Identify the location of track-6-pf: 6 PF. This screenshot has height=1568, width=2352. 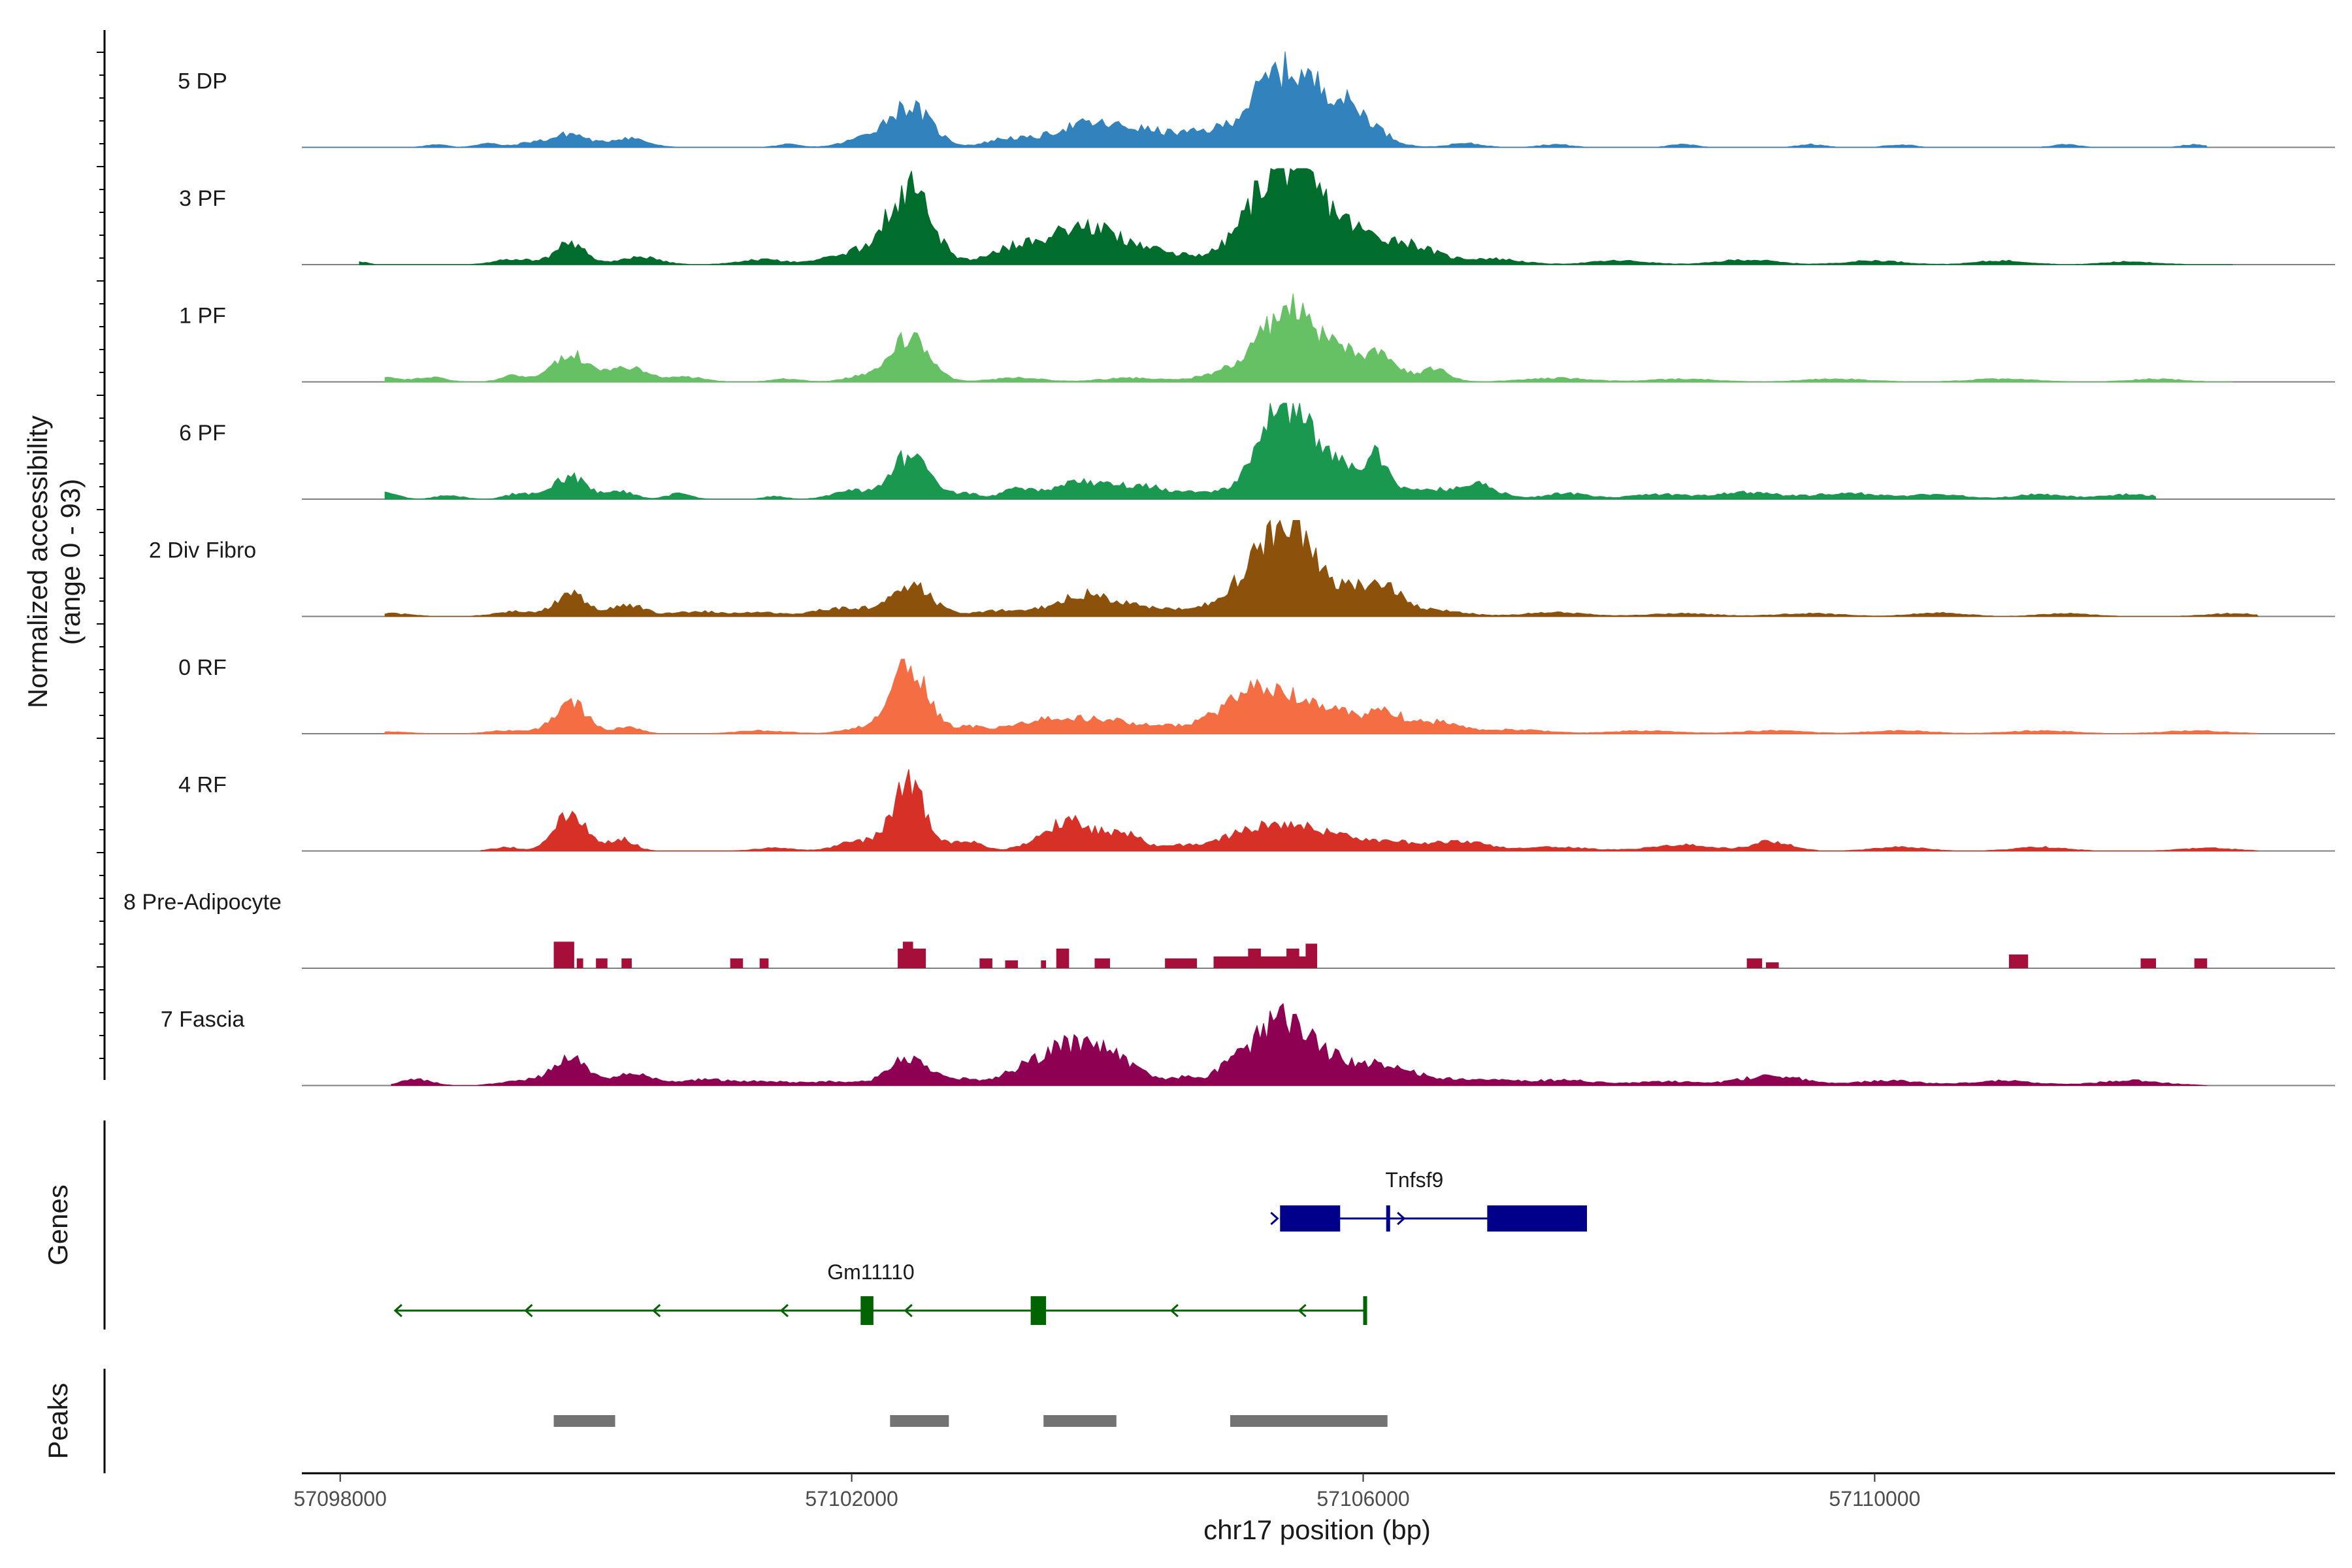
(1257, 451).